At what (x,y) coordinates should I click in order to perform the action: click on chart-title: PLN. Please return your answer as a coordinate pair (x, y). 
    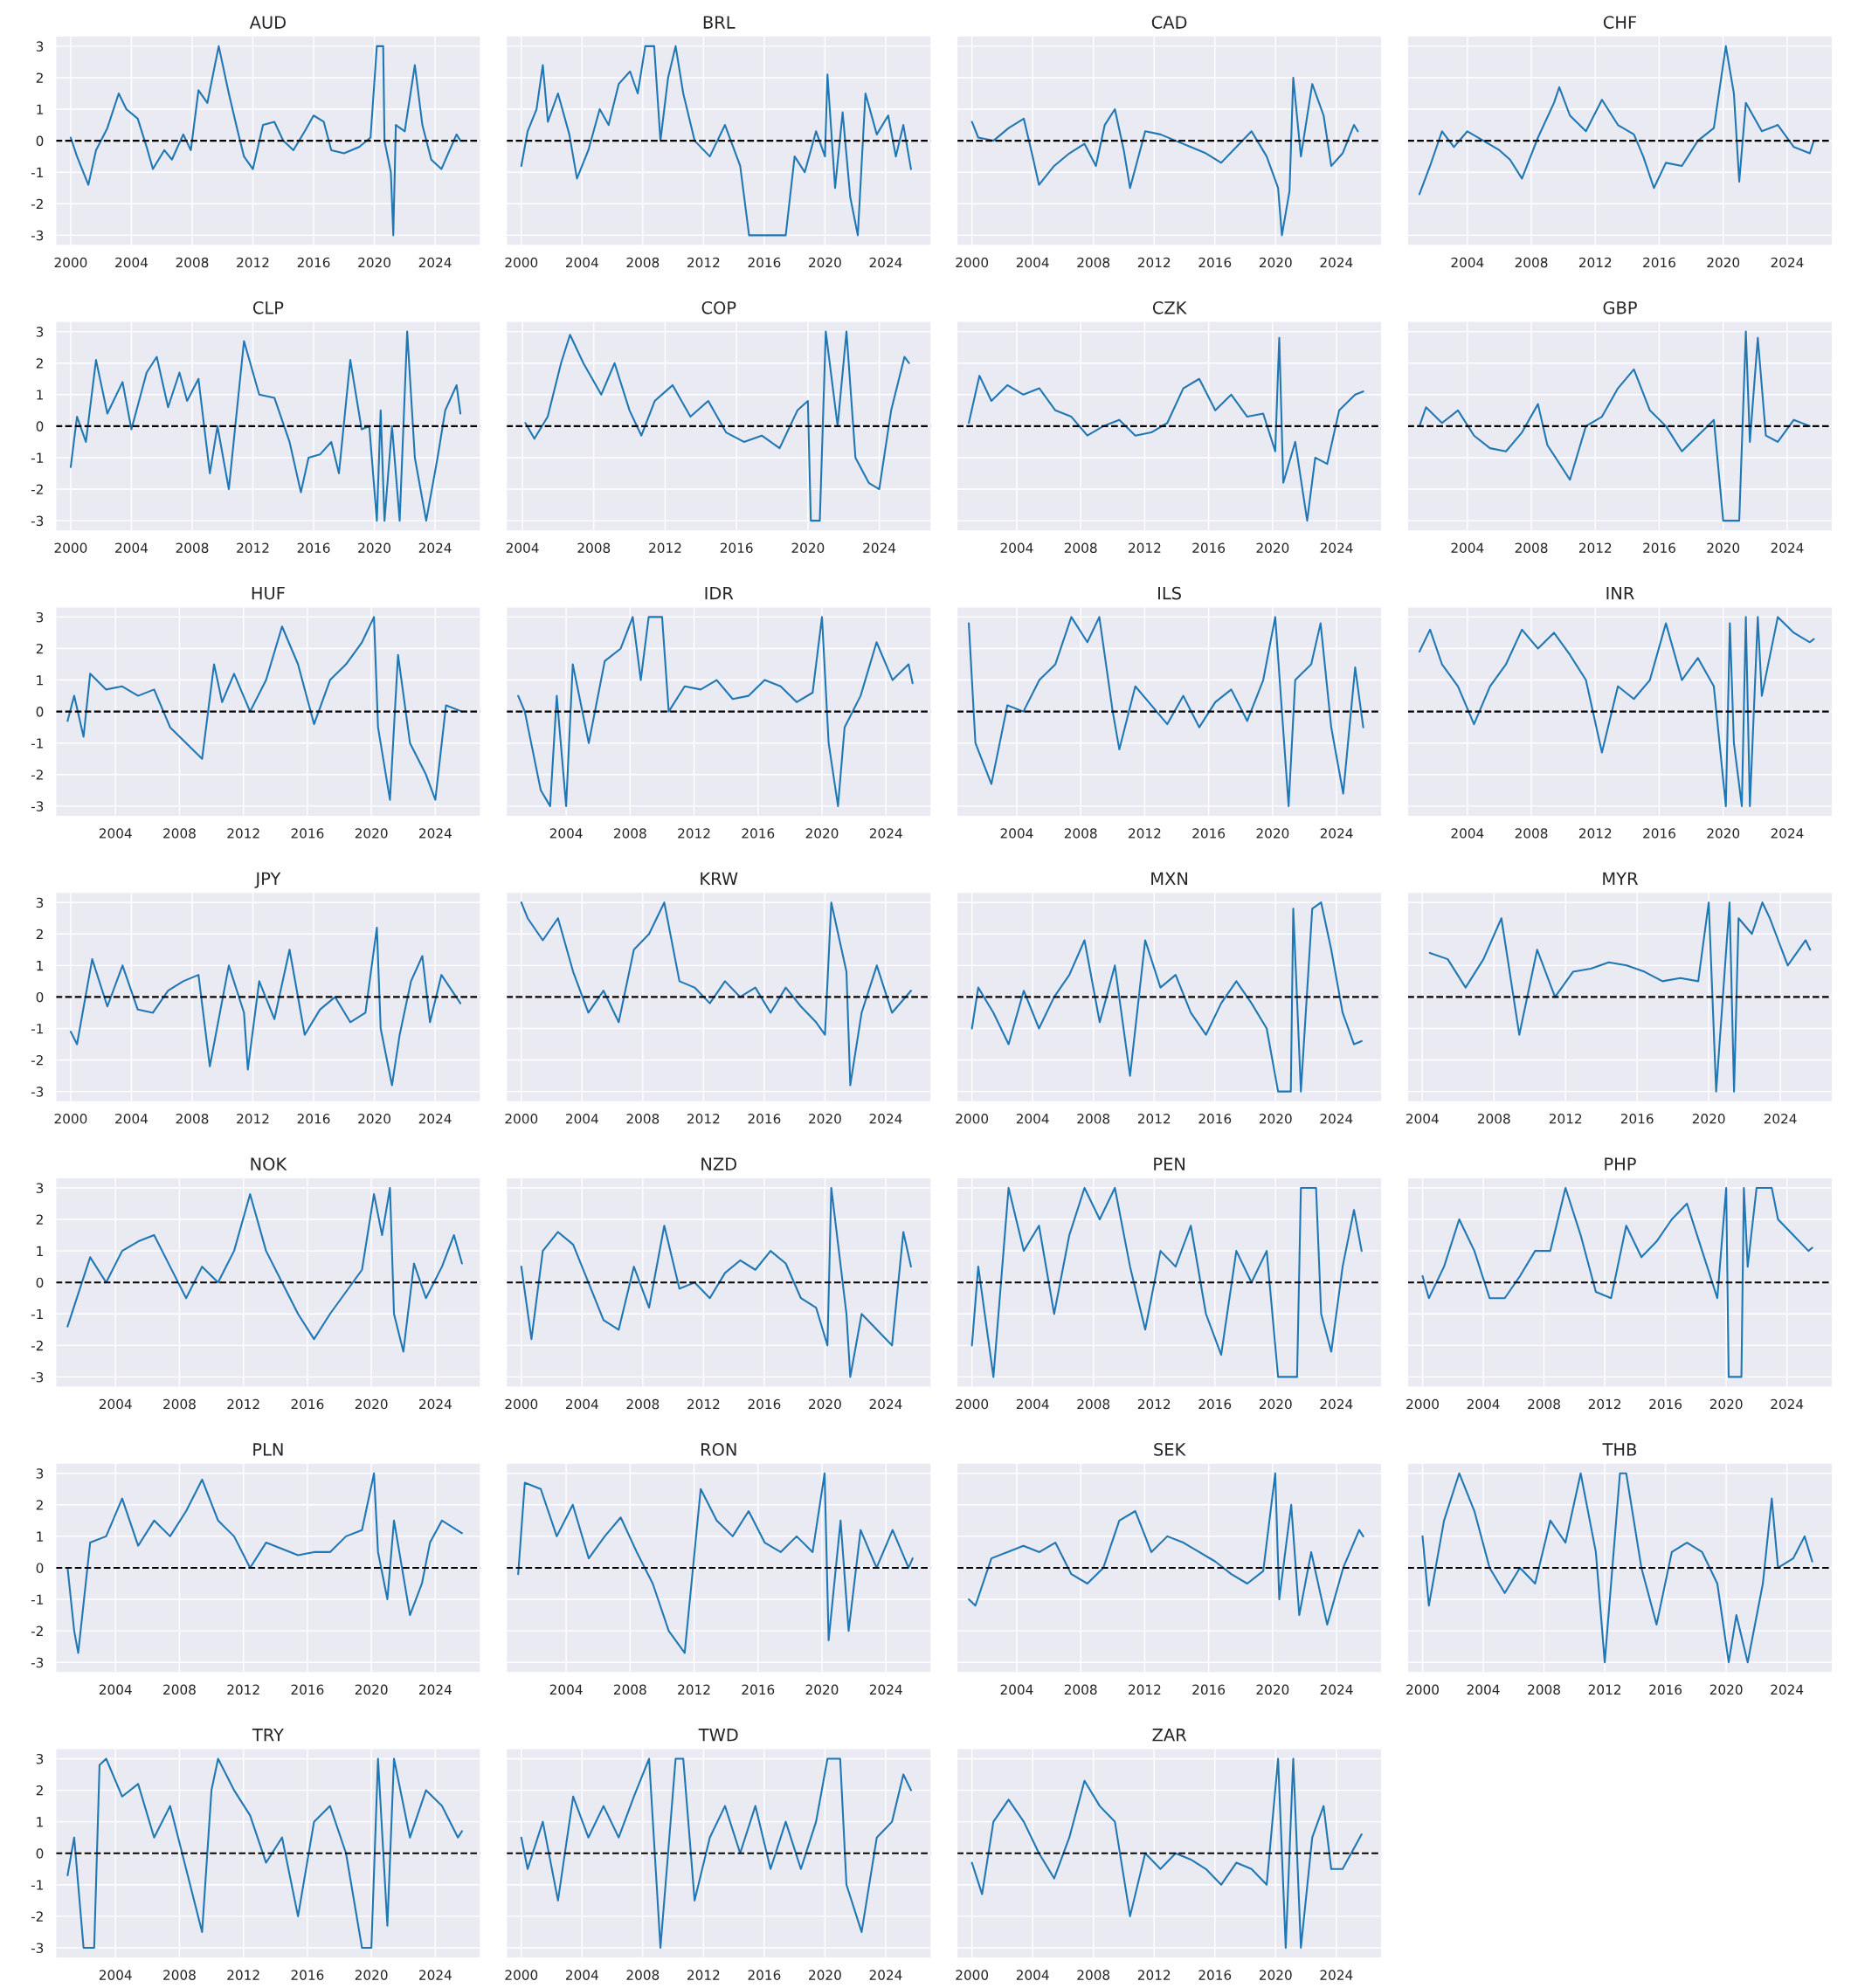
    Looking at the image, I should click on (268, 1450).